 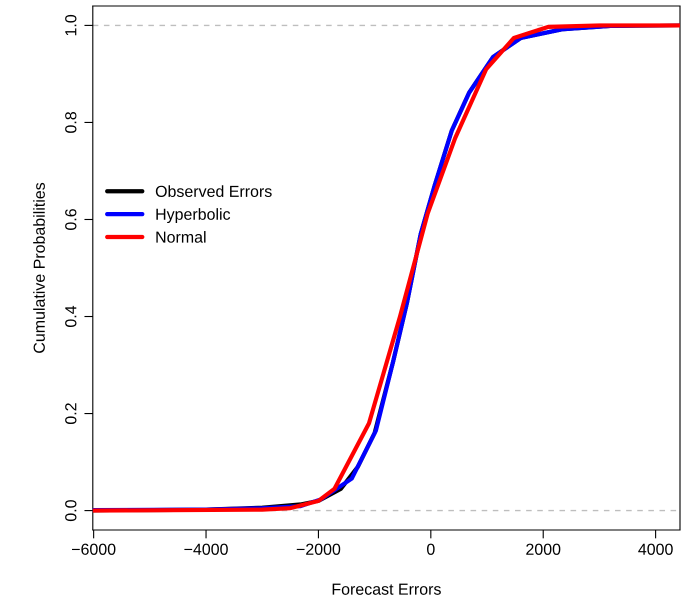 What do you see at coordinates (181, 237) in the screenshot?
I see `legend-label: Normal` at bounding box center [181, 237].